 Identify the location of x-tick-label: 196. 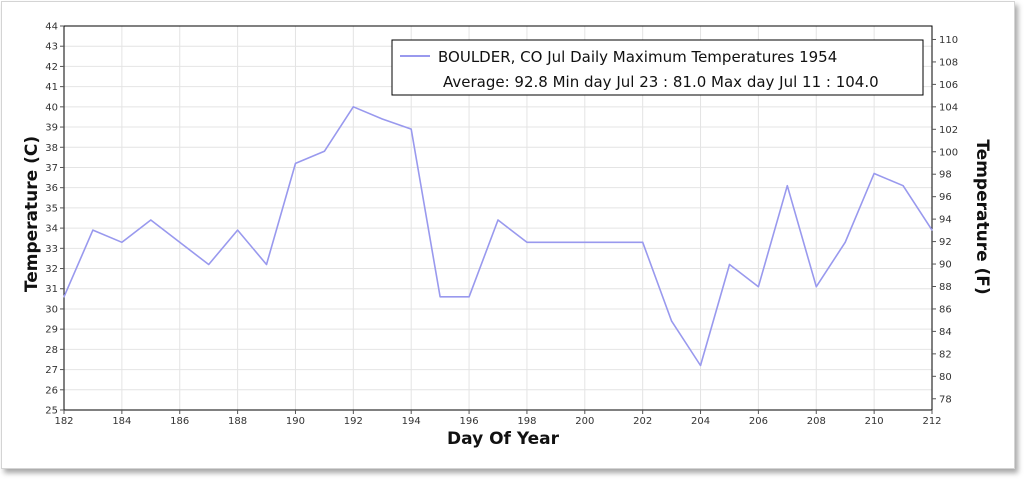
(469, 421).